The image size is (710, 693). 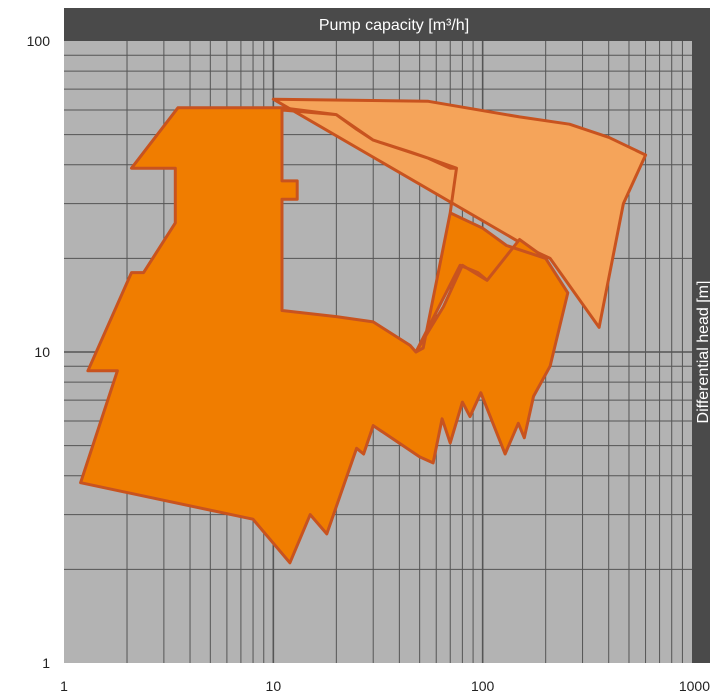 I want to click on x-tick-labels: 1 10 100 1000, so click(x=385, y=685).